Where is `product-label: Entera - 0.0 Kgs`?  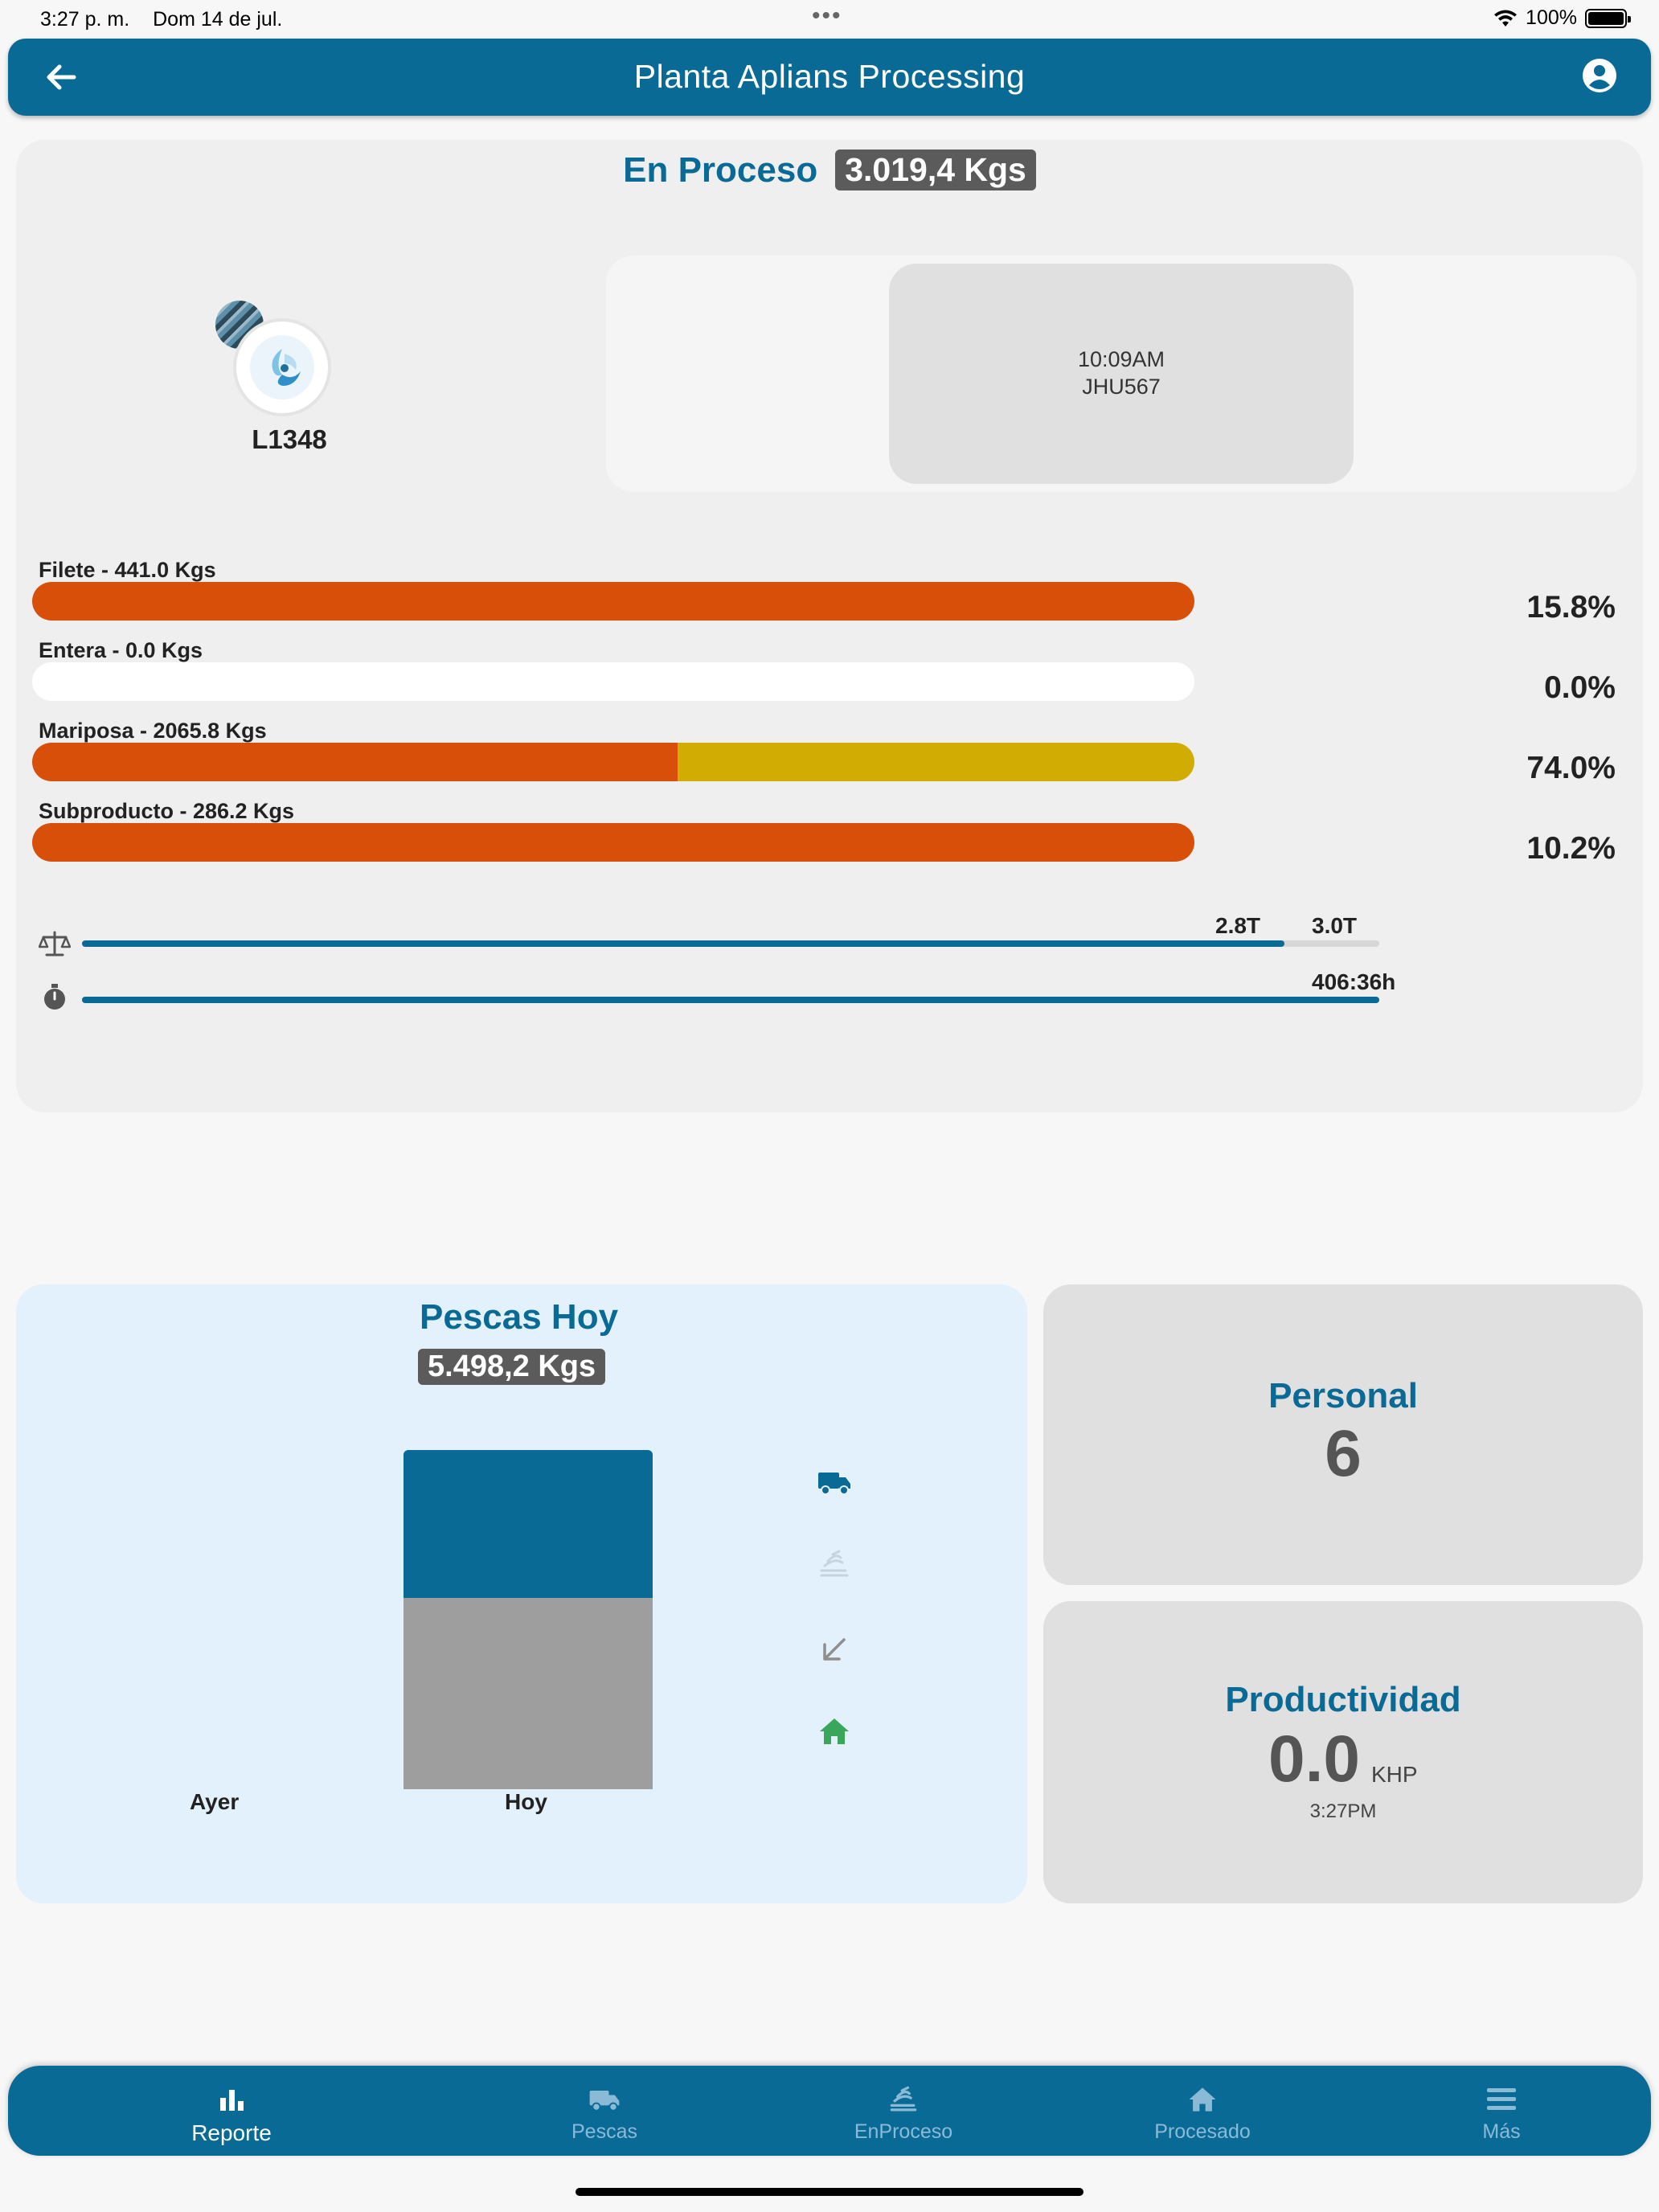 product-label: Entera - 0.0 Kgs is located at coordinates (121, 650).